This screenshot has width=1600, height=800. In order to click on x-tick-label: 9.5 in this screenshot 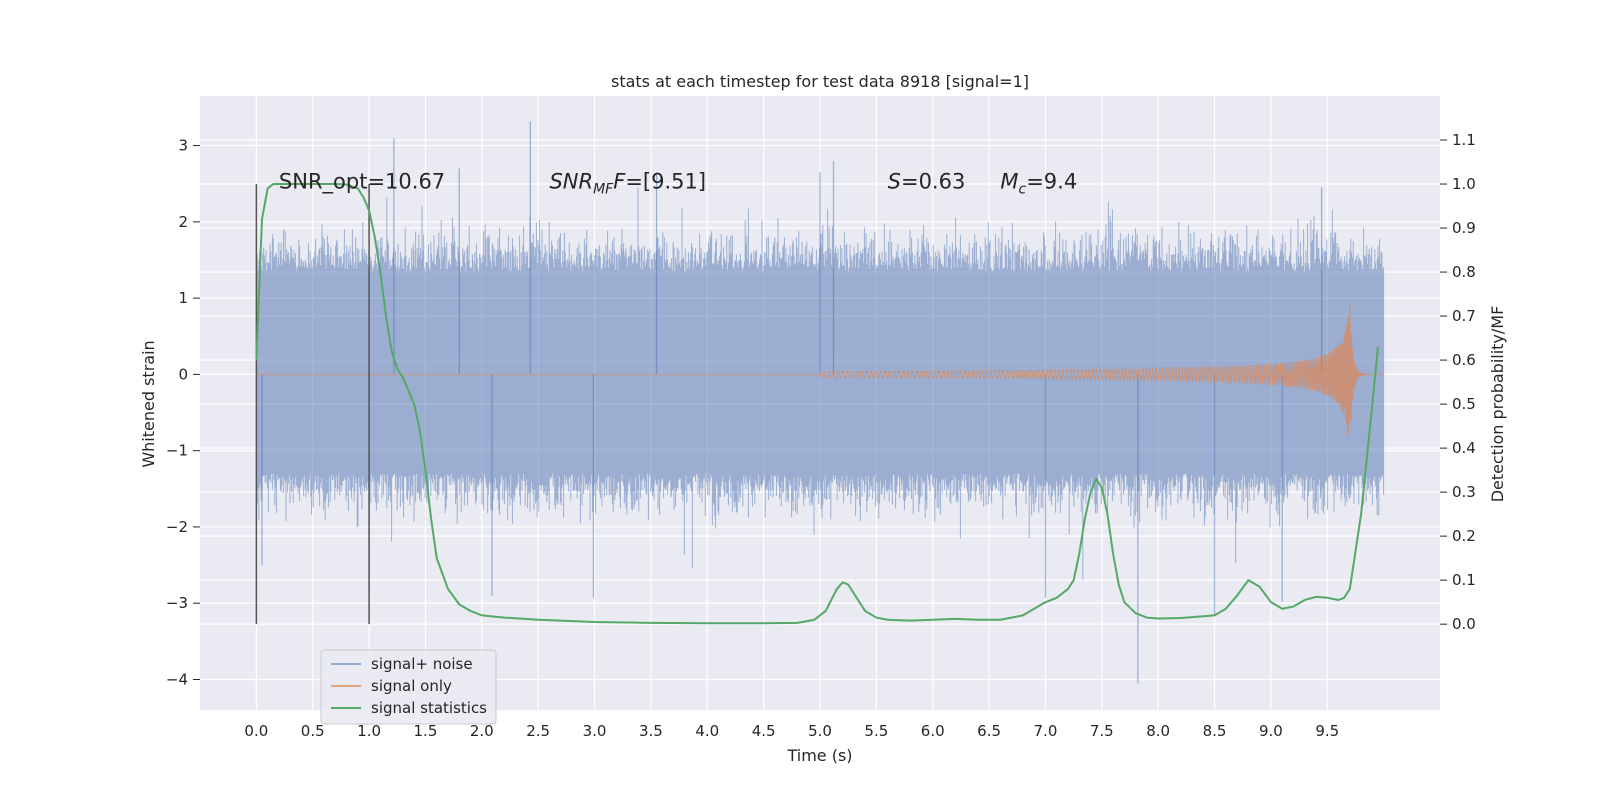, I will do `click(1327, 731)`.